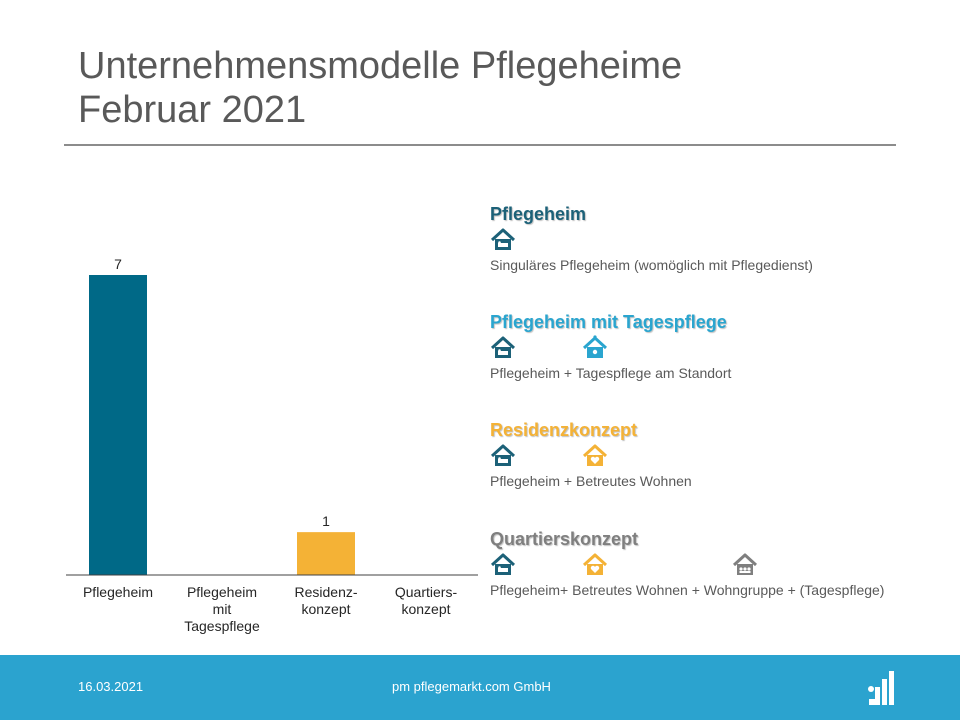  Describe the element at coordinates (222, 609) in the screenshot. I see `category-label-pflegeheim-mit-tagespflege: Pflegeheim mit Tagespflege` at that location.